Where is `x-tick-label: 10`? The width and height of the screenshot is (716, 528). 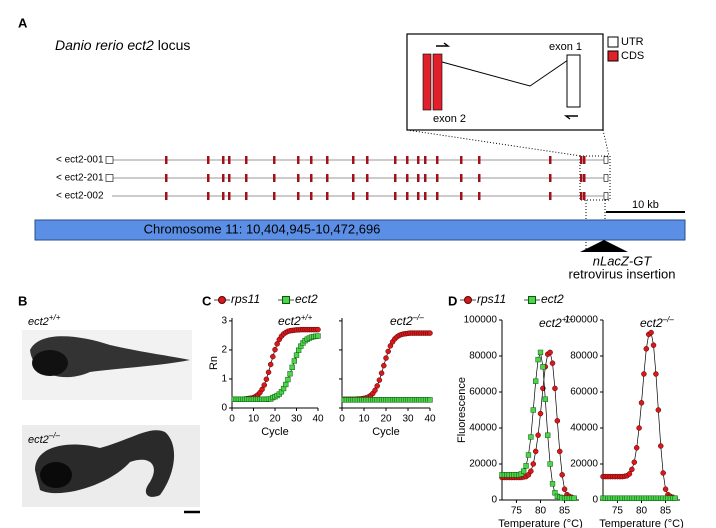 x-tick-label: 10 is located at coordinates (254, 419).